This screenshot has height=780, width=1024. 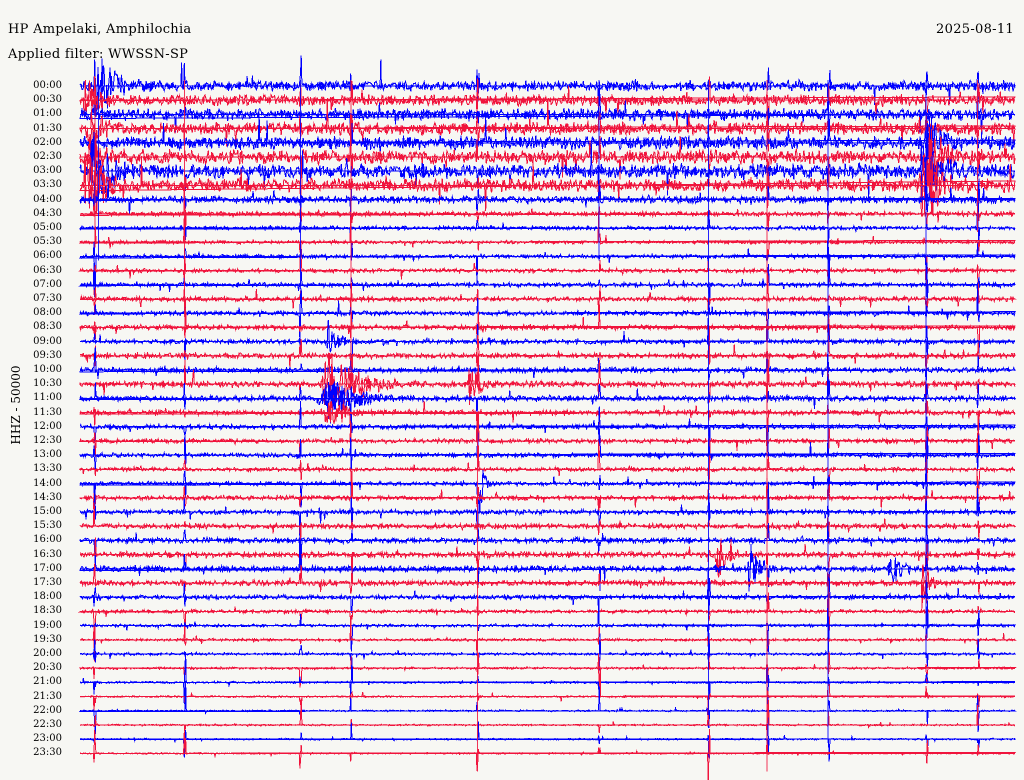 What do you see at coordinates (975, 29) in the screenshot?
I see `date-label: 2025-08-11` at bounding box center [975, 29].